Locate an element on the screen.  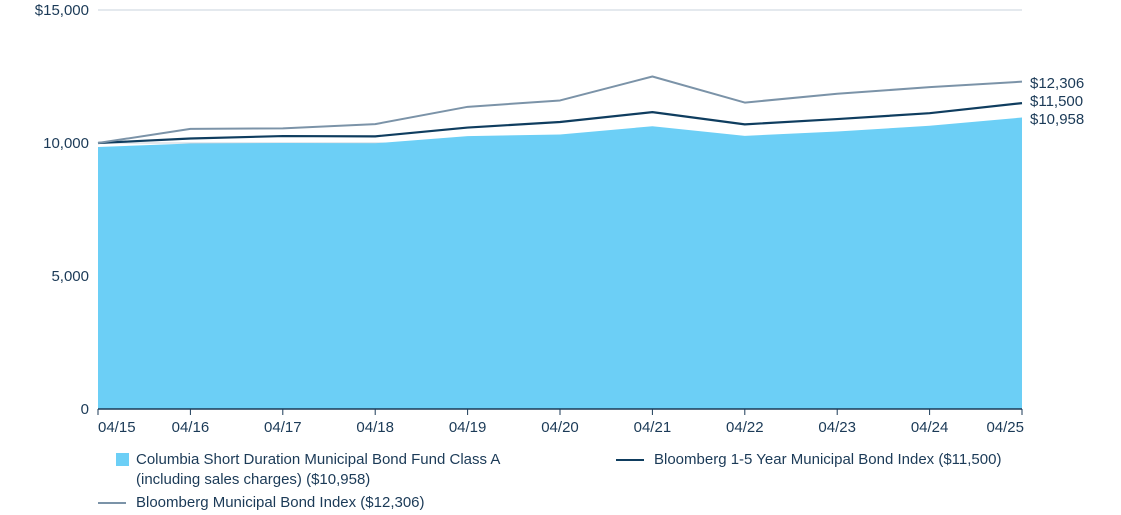
y-tick-label: $15,000 is located at coordinates (62, 10).